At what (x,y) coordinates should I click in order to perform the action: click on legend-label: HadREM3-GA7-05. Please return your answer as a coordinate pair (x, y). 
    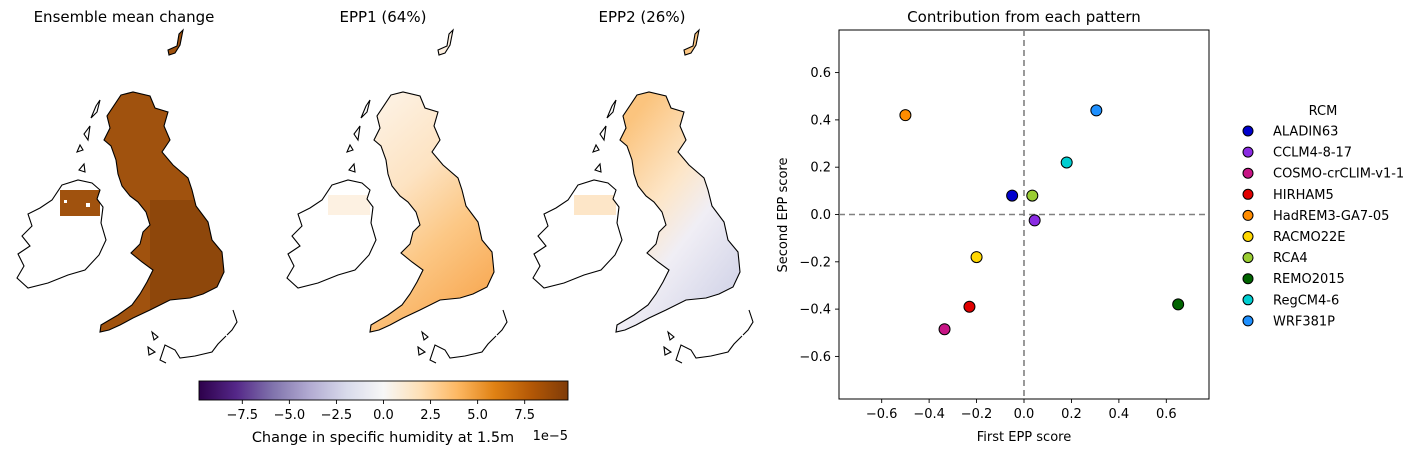
    Looking at the image, I should click on (1331, 216).